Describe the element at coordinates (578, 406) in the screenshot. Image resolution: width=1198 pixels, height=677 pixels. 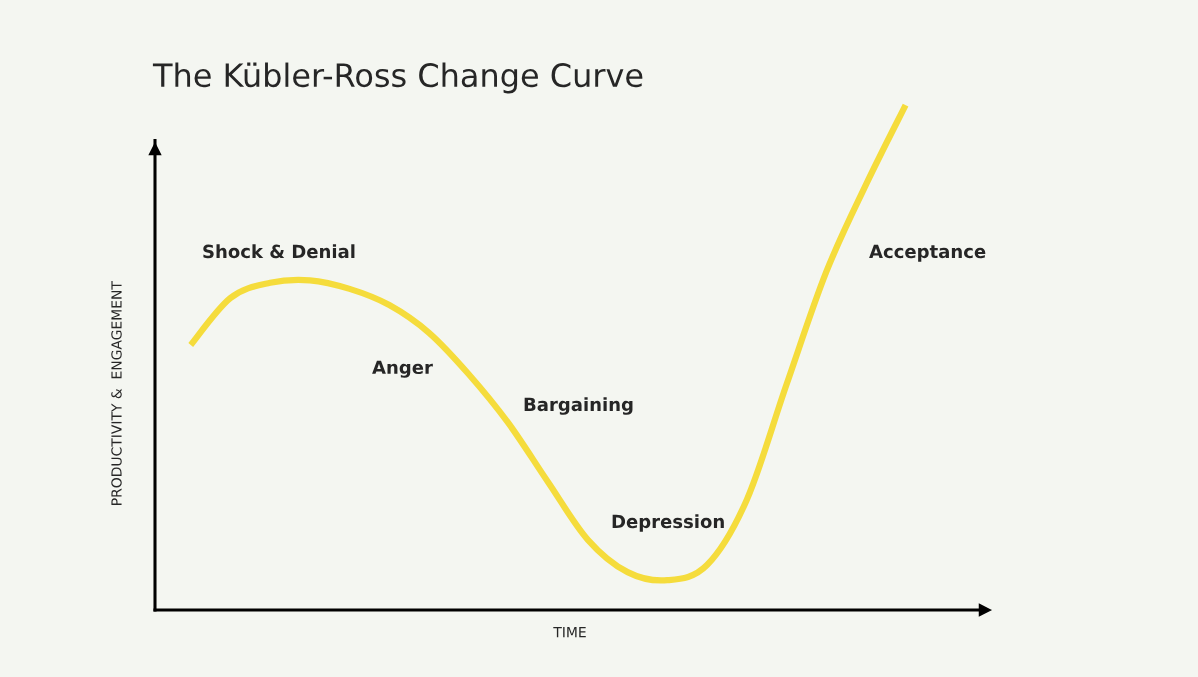
I see `annotation: Bargaining` at that location.